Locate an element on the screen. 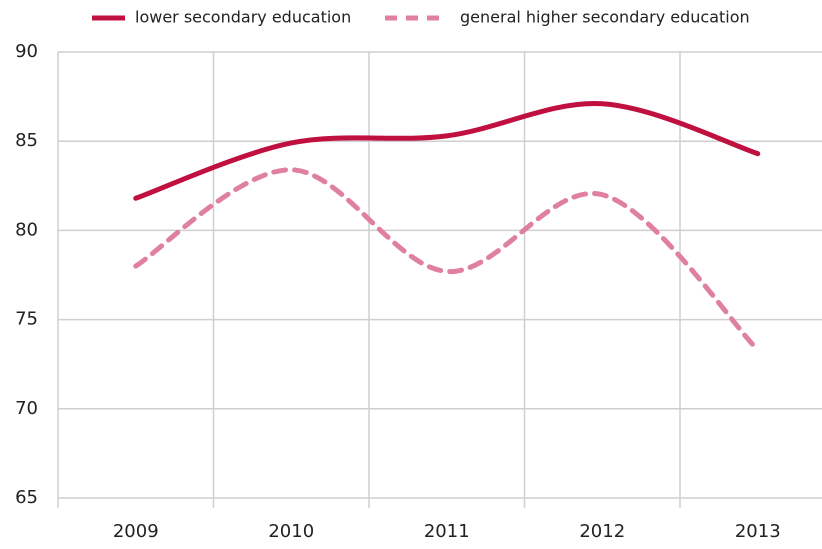 Image resolution: width=822 pixels, height=549 pixels. x-tick-label: 2013 is located at coordinates (758, 531).